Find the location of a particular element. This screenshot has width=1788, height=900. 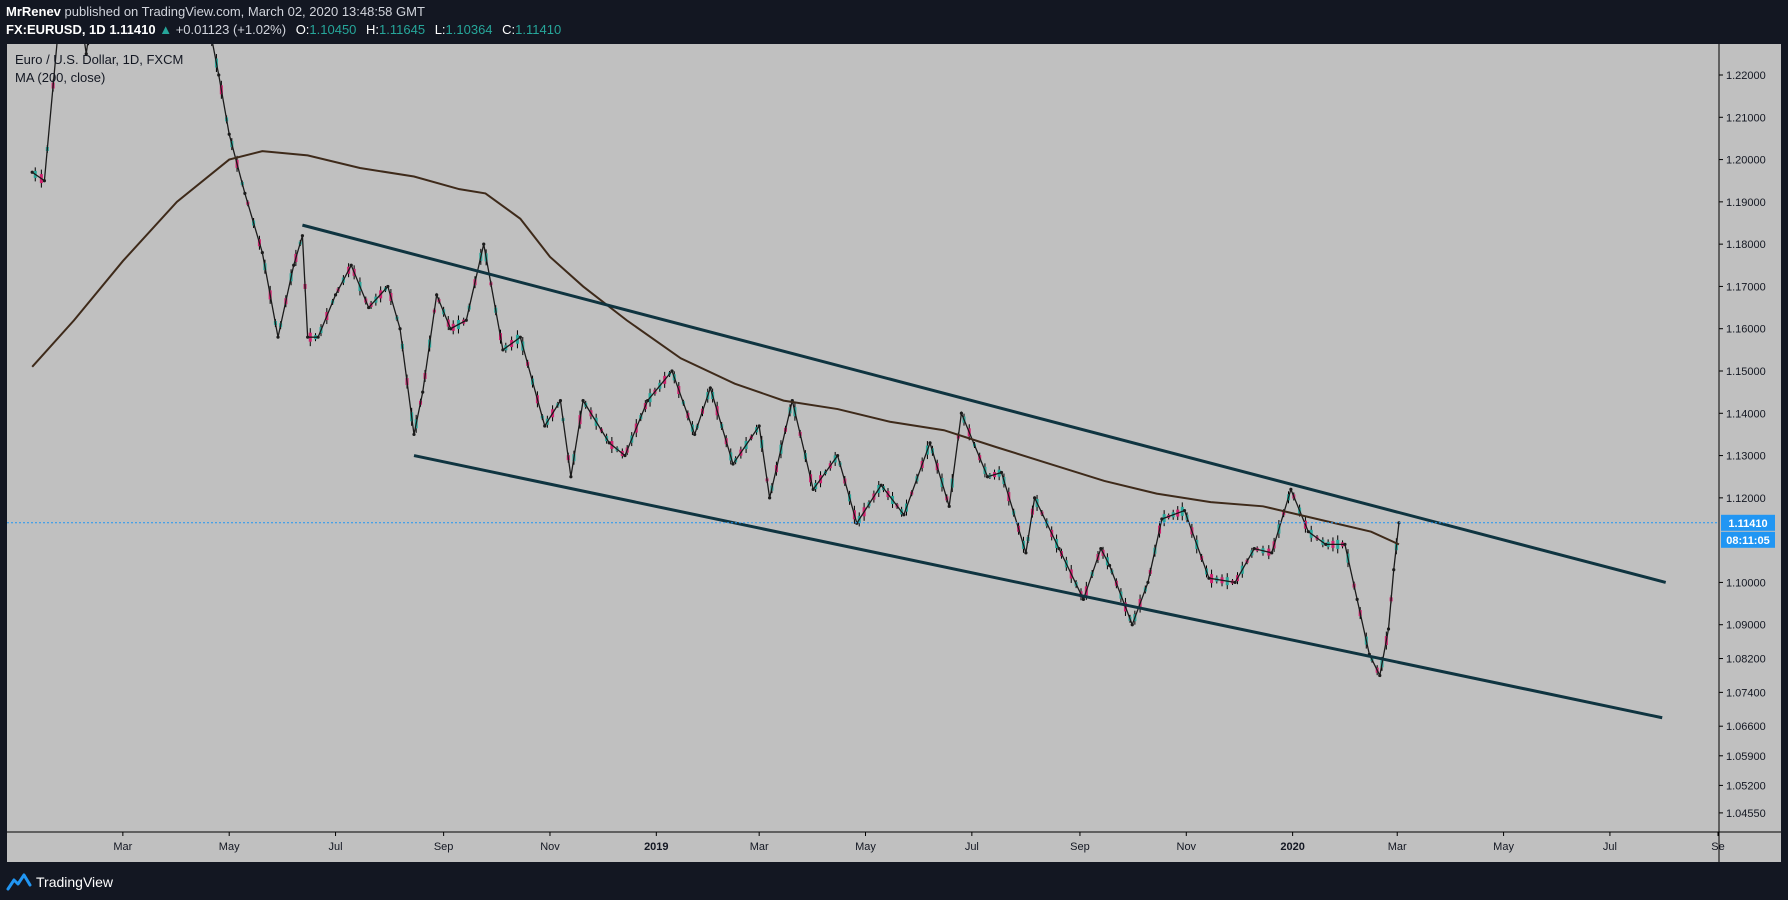

price-tick-label: 1.12000 is located at coordinates (1746, 499).